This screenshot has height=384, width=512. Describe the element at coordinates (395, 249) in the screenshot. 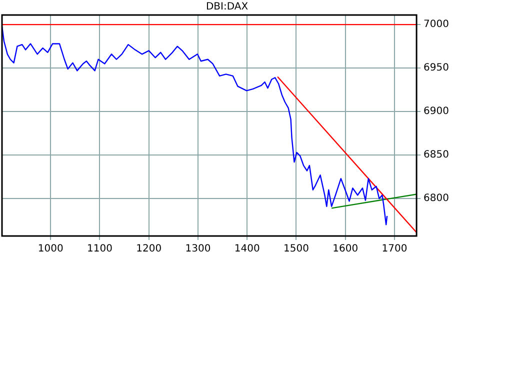

I see `x-tick-label: 1700` at that location.